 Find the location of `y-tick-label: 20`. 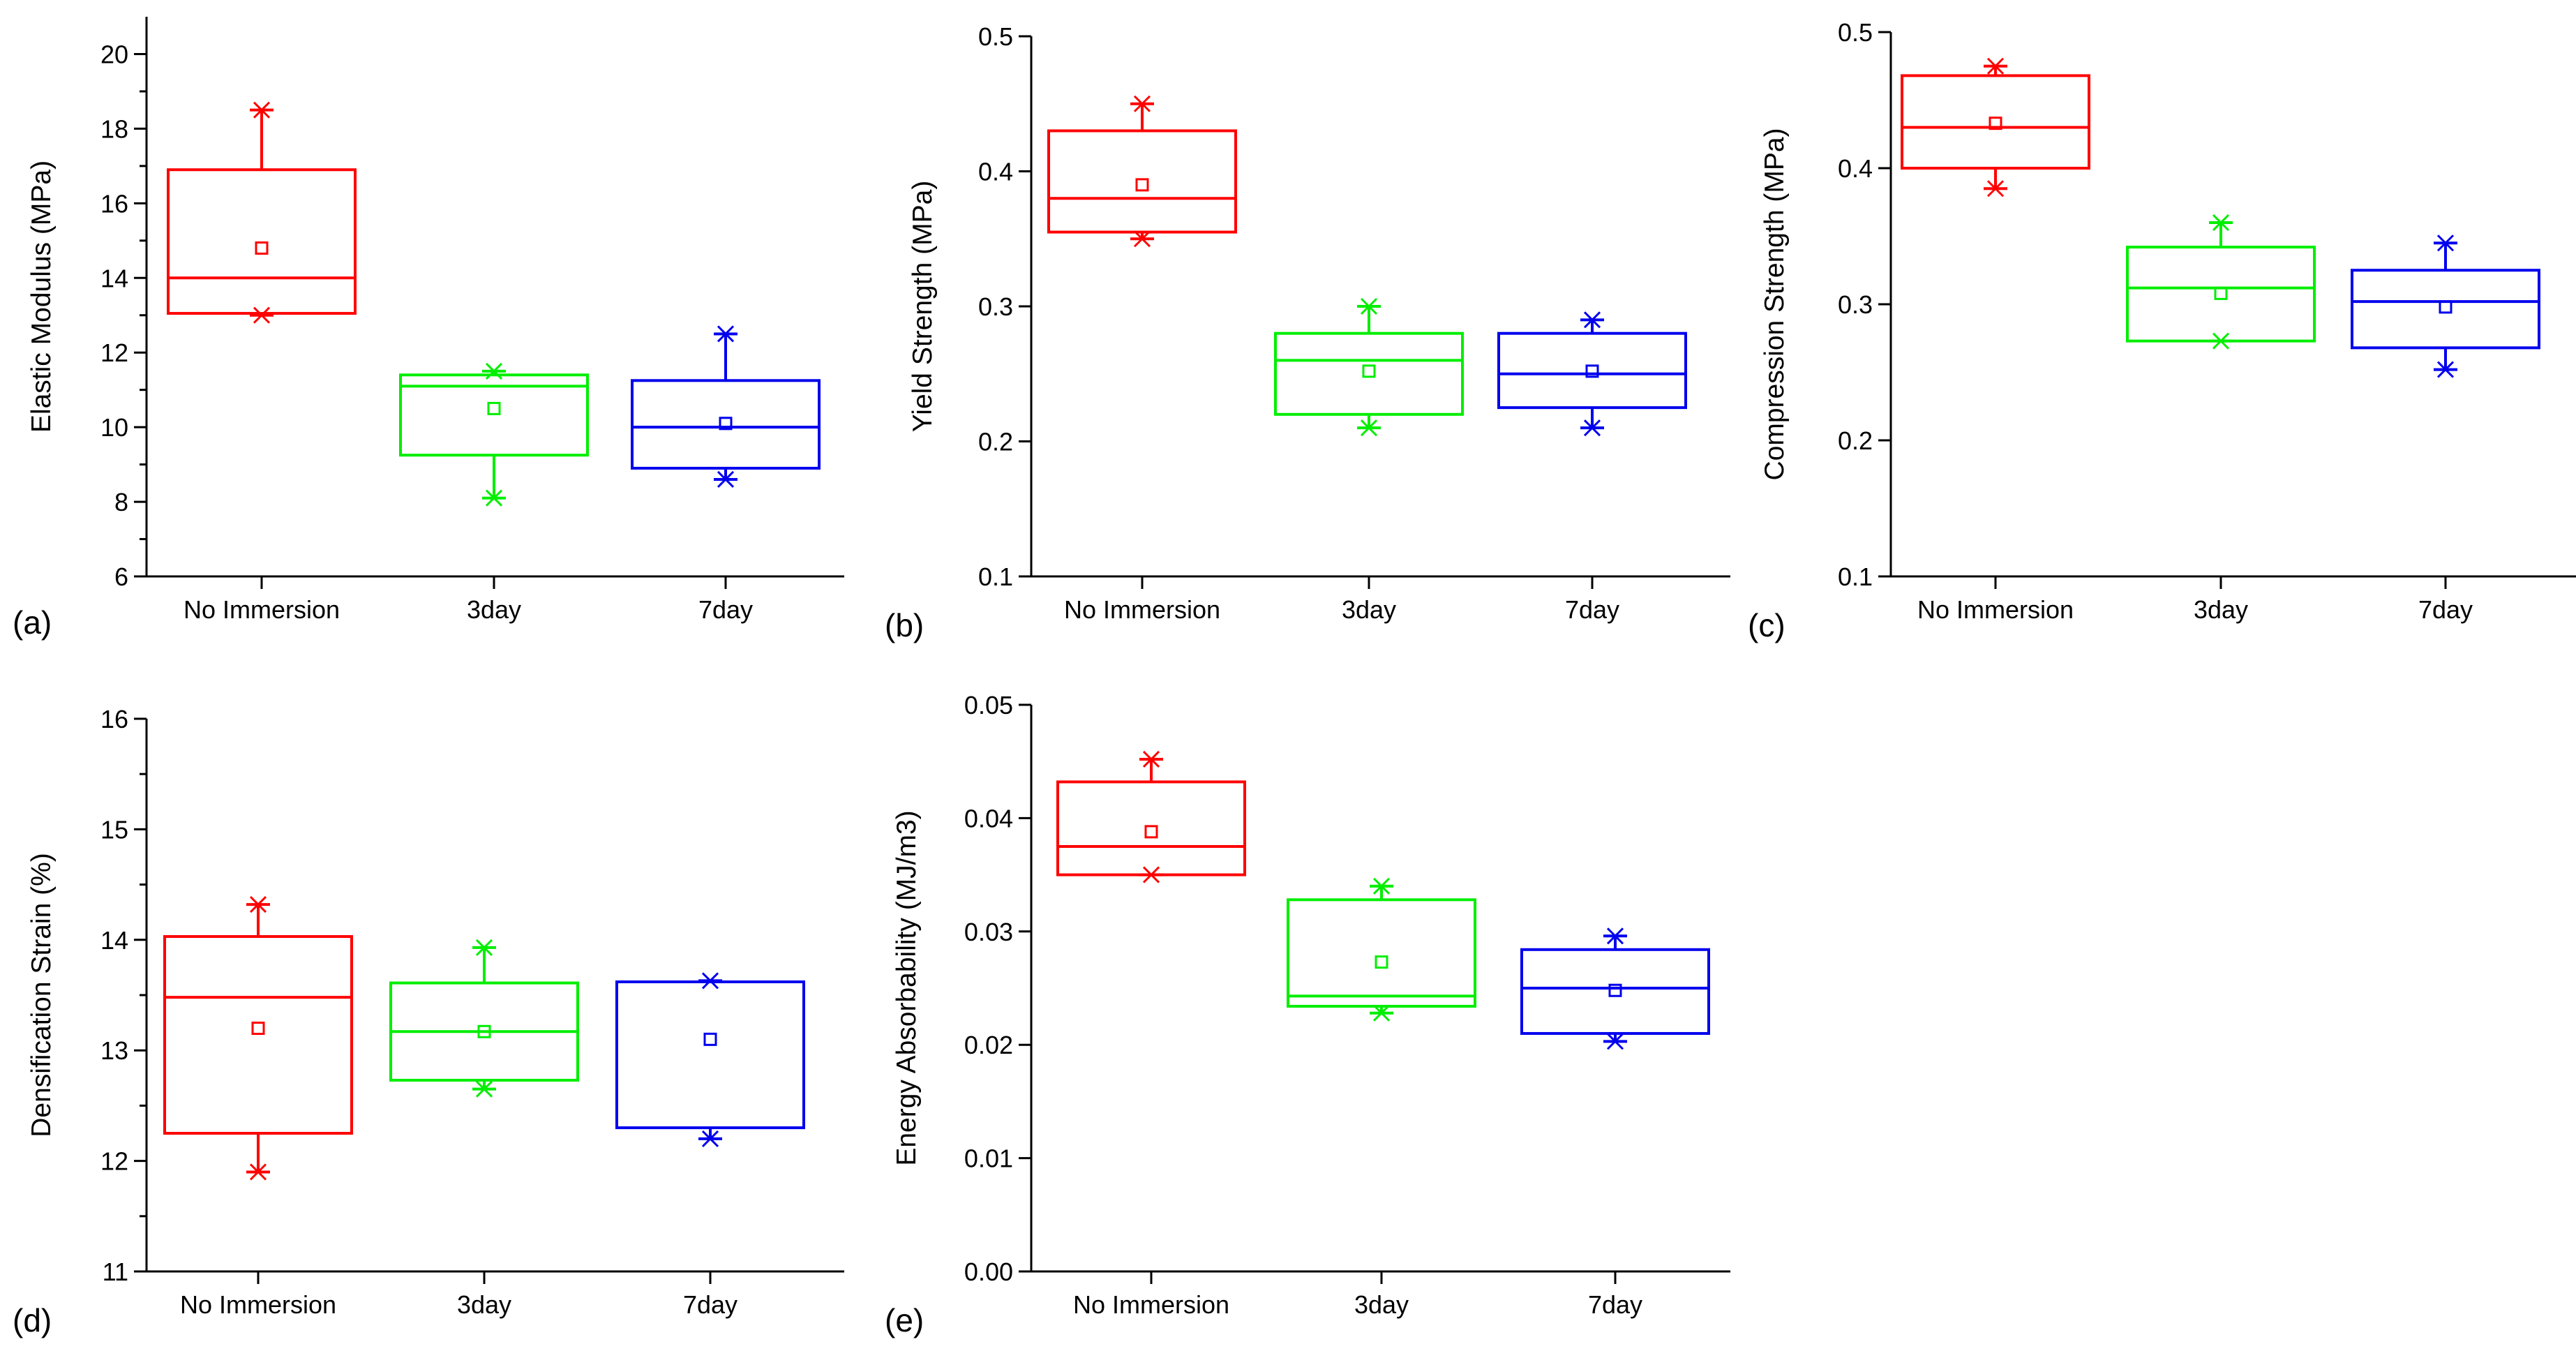

y-tick-label: 20 is located at coordinates (114, 54).